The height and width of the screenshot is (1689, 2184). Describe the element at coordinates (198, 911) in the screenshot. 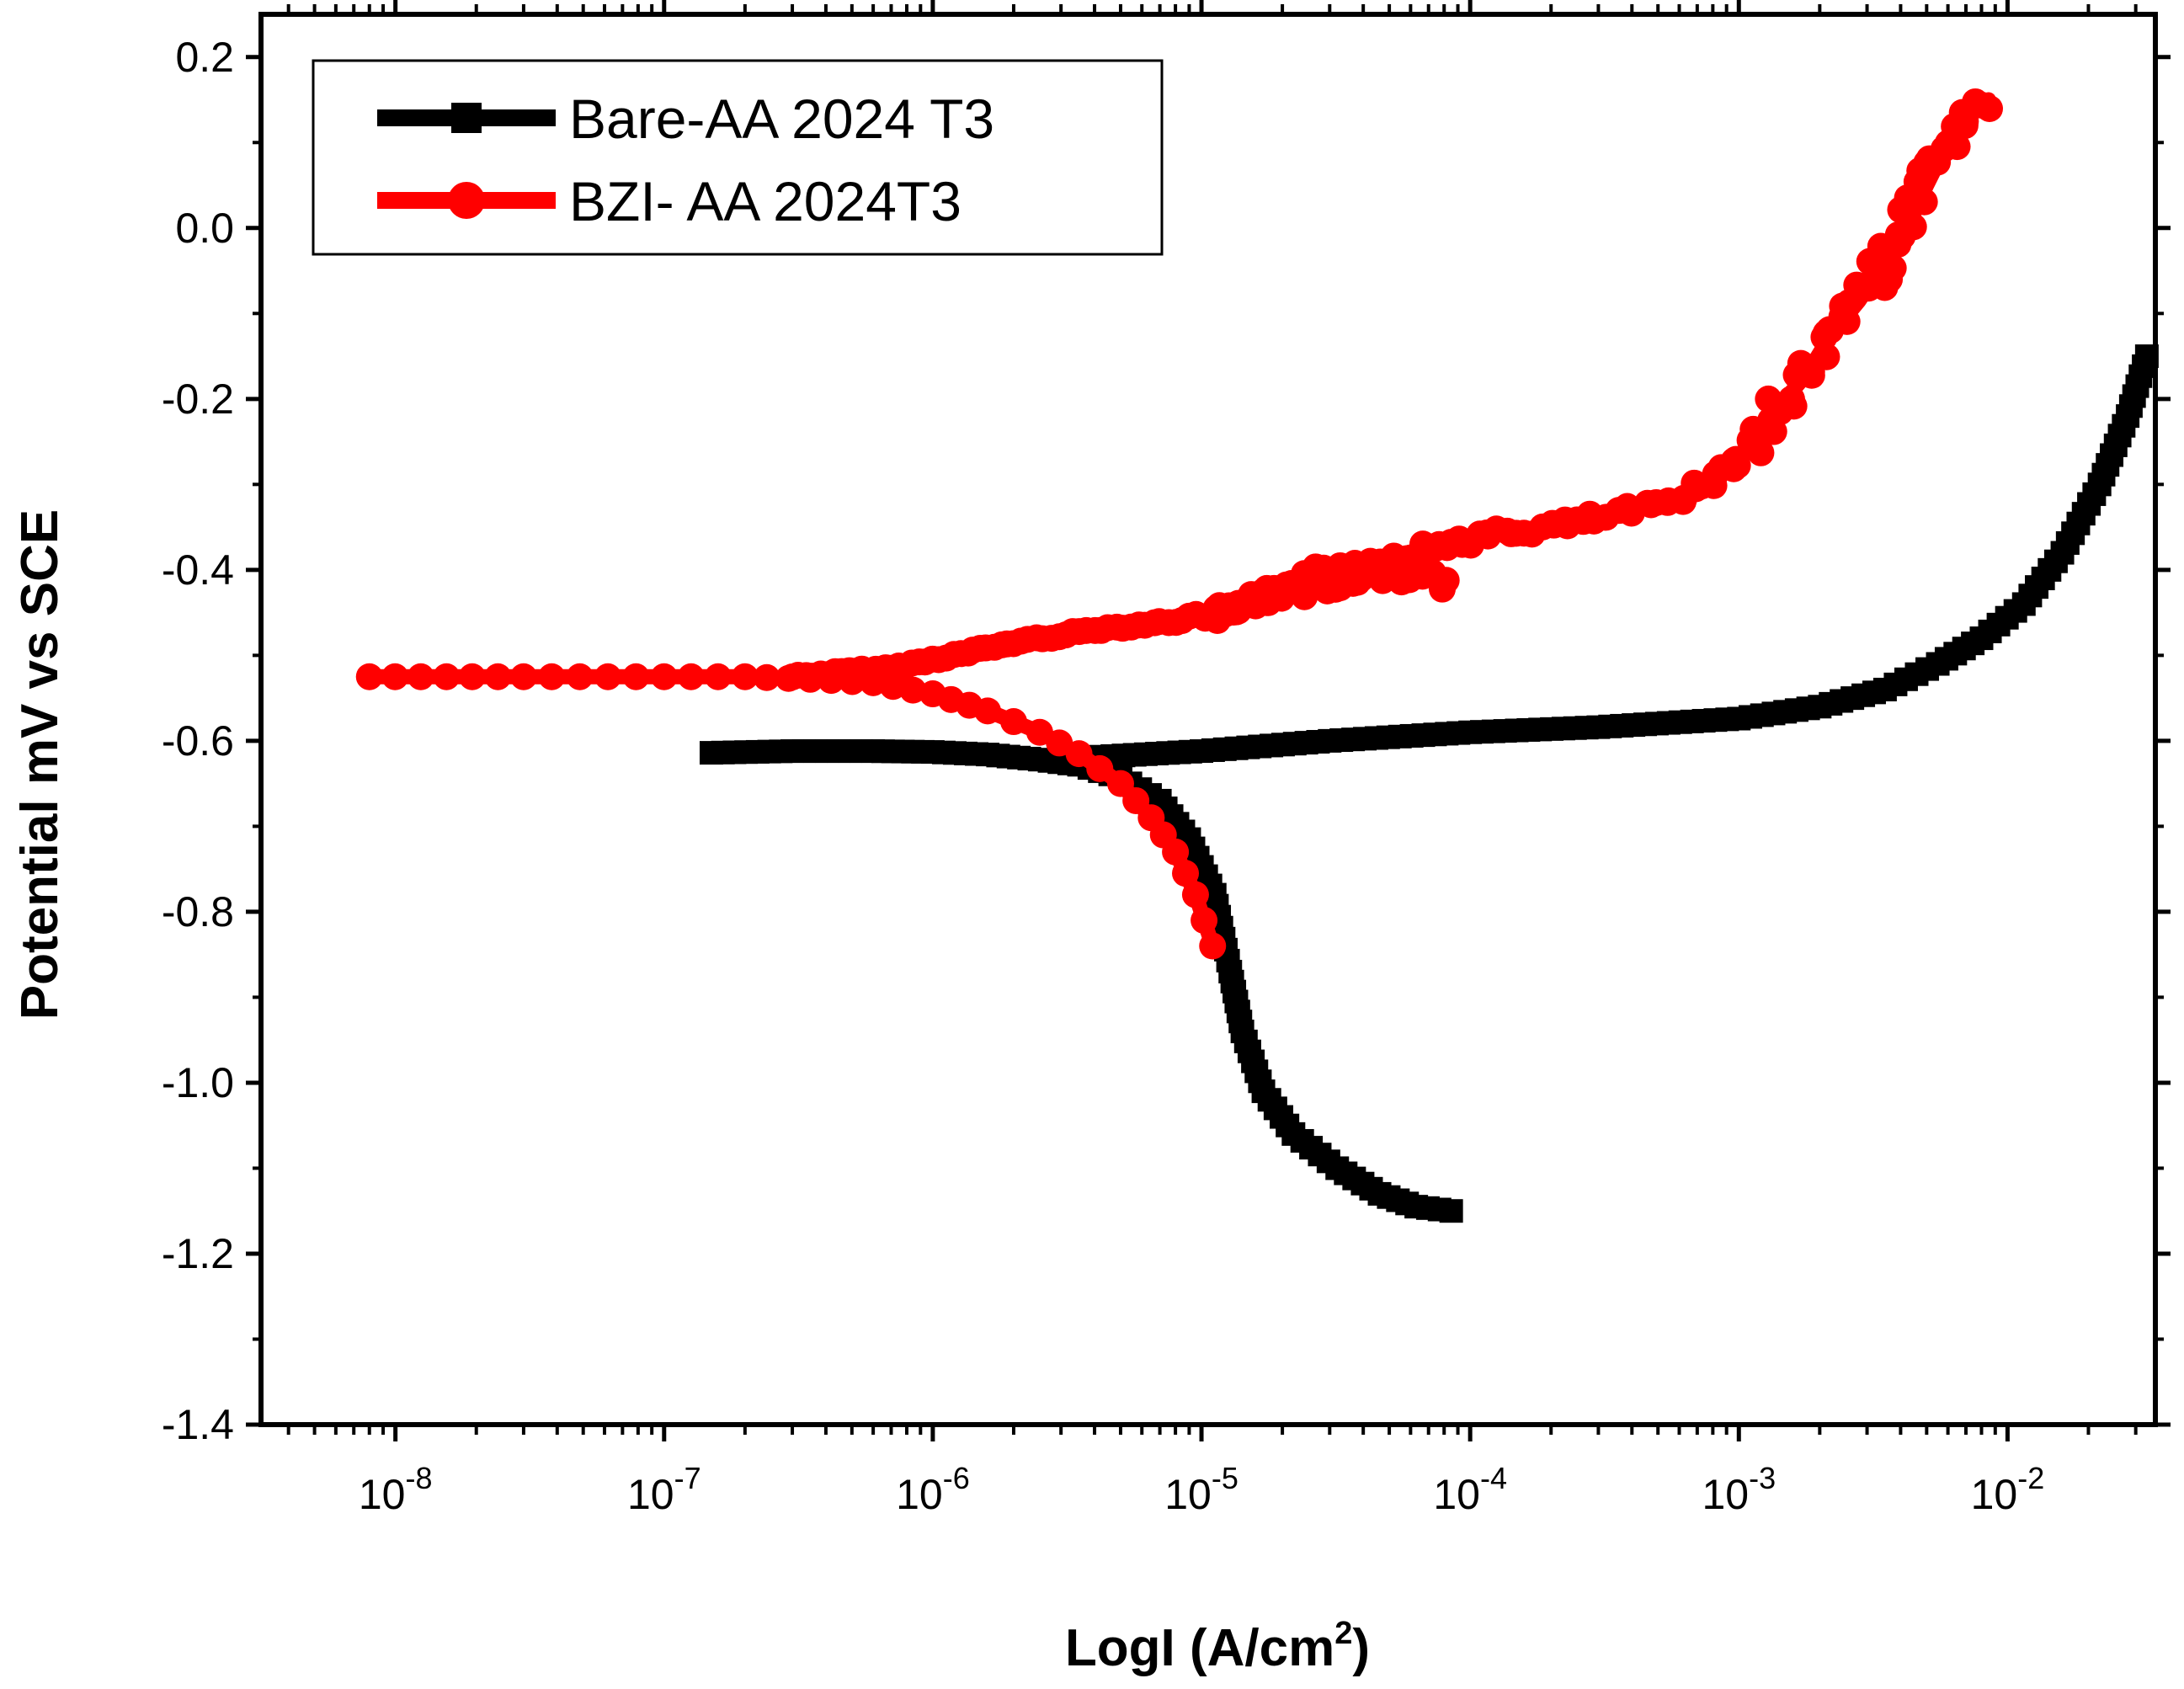

I see `y-tick-label: -0.8` at that location.